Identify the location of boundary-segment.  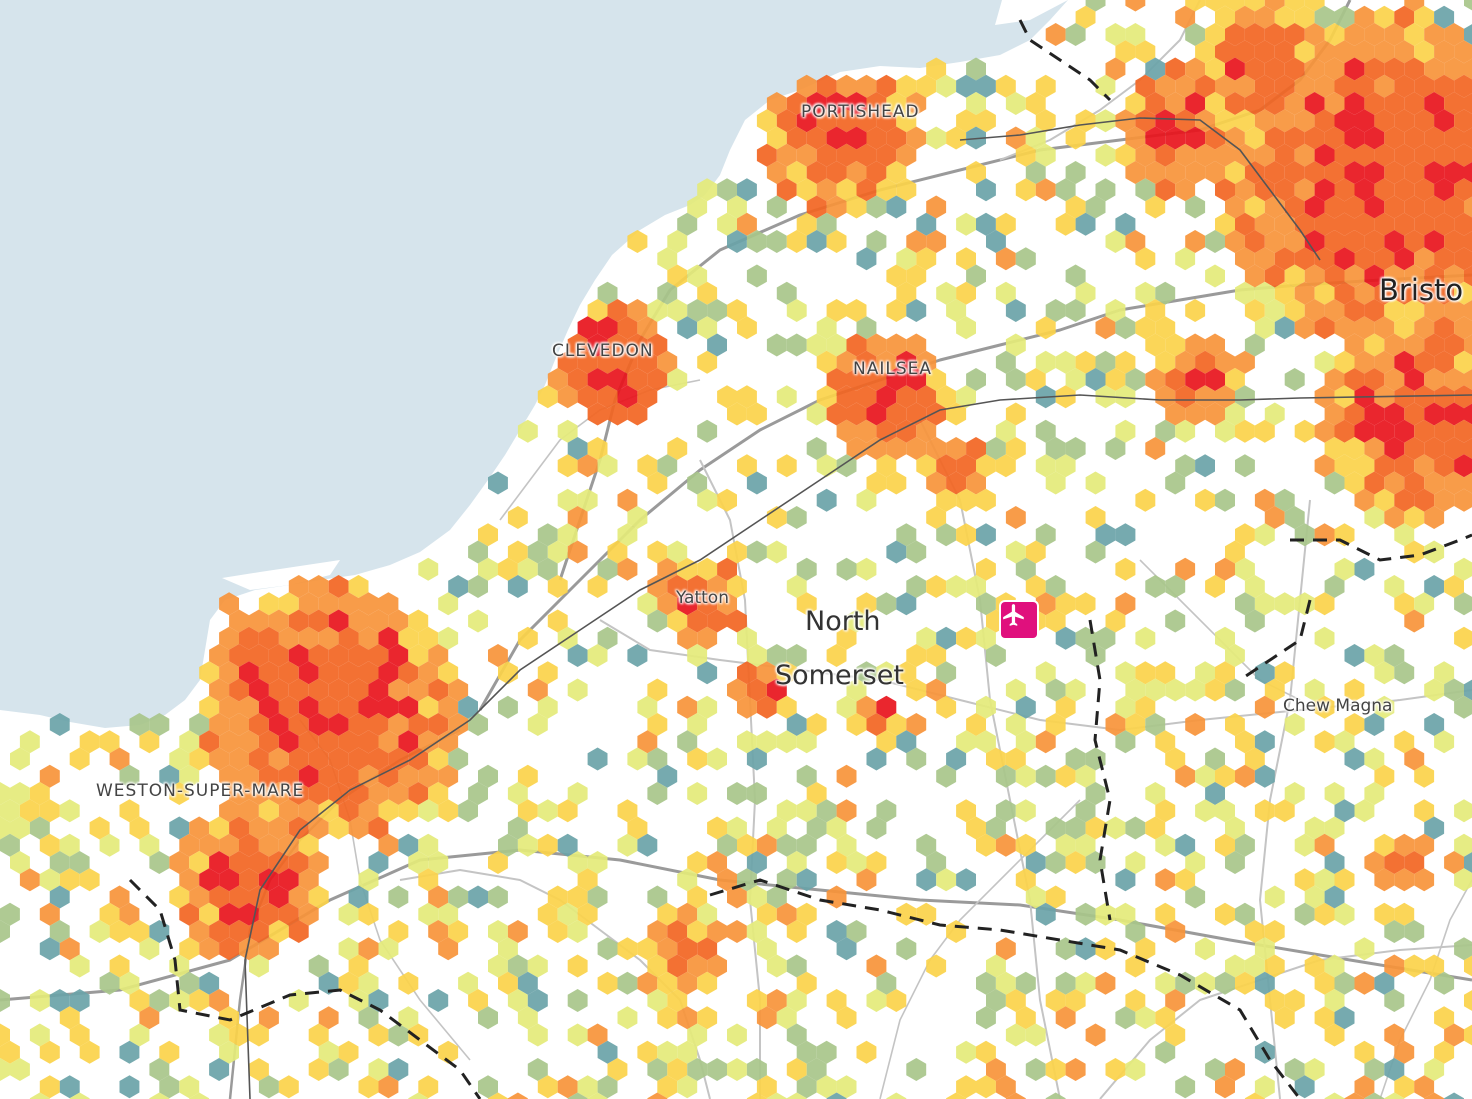
(1381, 547).